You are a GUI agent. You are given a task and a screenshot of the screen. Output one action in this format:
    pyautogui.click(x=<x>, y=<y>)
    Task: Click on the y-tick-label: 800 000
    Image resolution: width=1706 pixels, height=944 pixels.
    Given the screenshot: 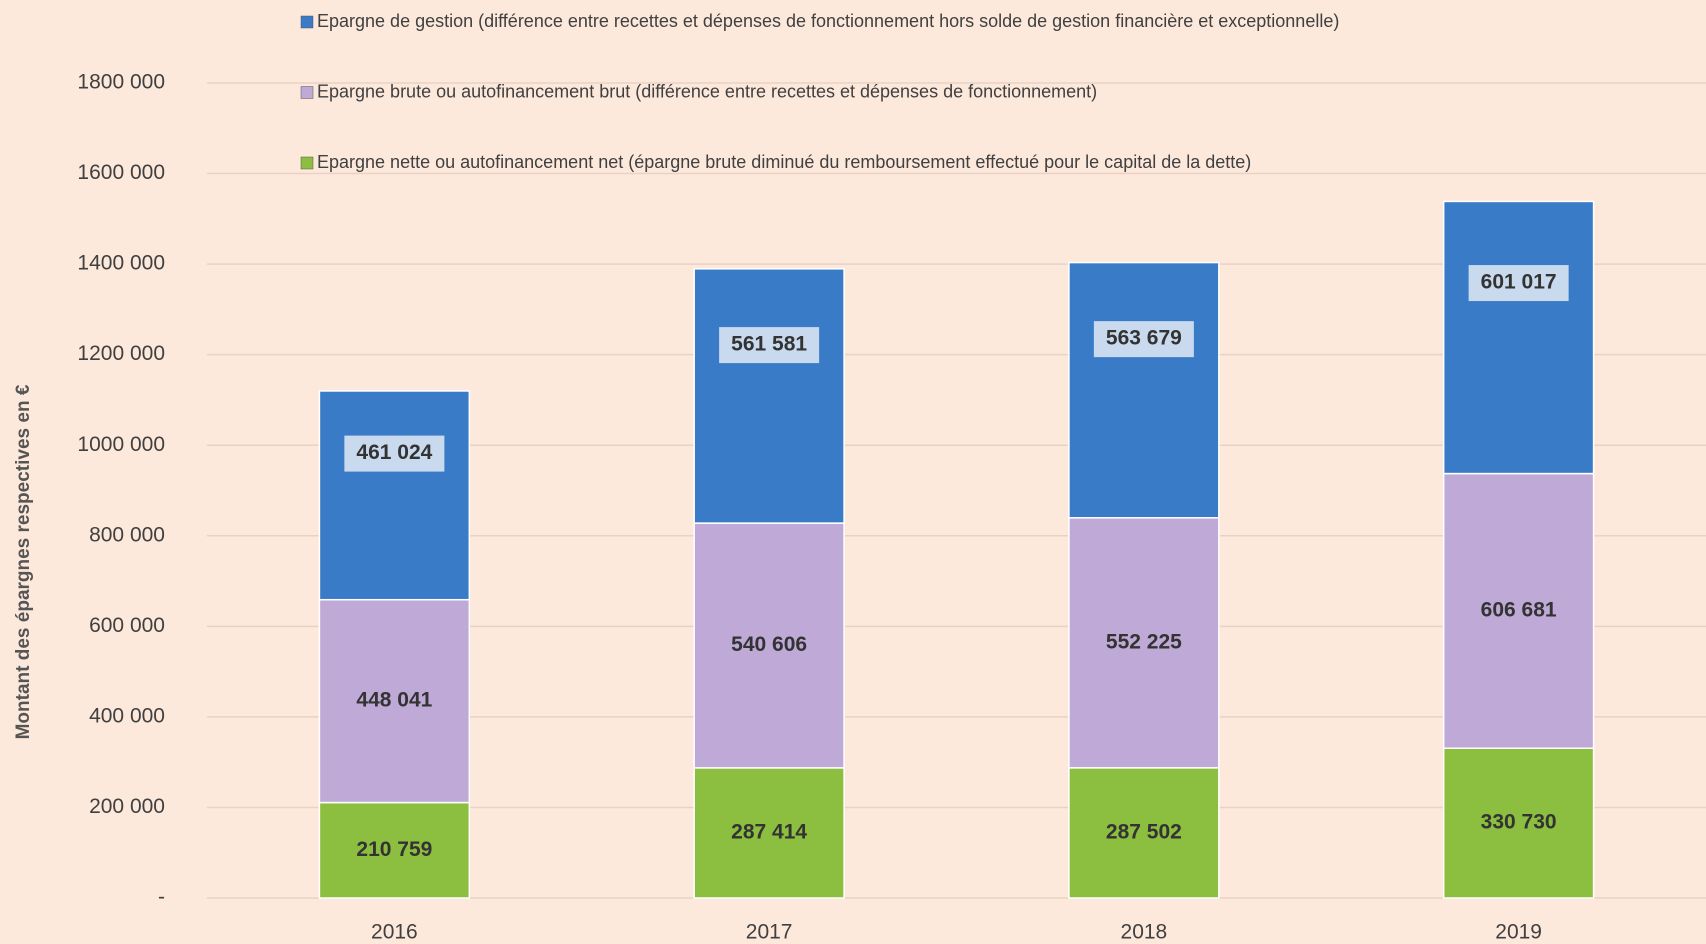 What is the action you would take?
    pyautogui.click(x=127, y=534)
    